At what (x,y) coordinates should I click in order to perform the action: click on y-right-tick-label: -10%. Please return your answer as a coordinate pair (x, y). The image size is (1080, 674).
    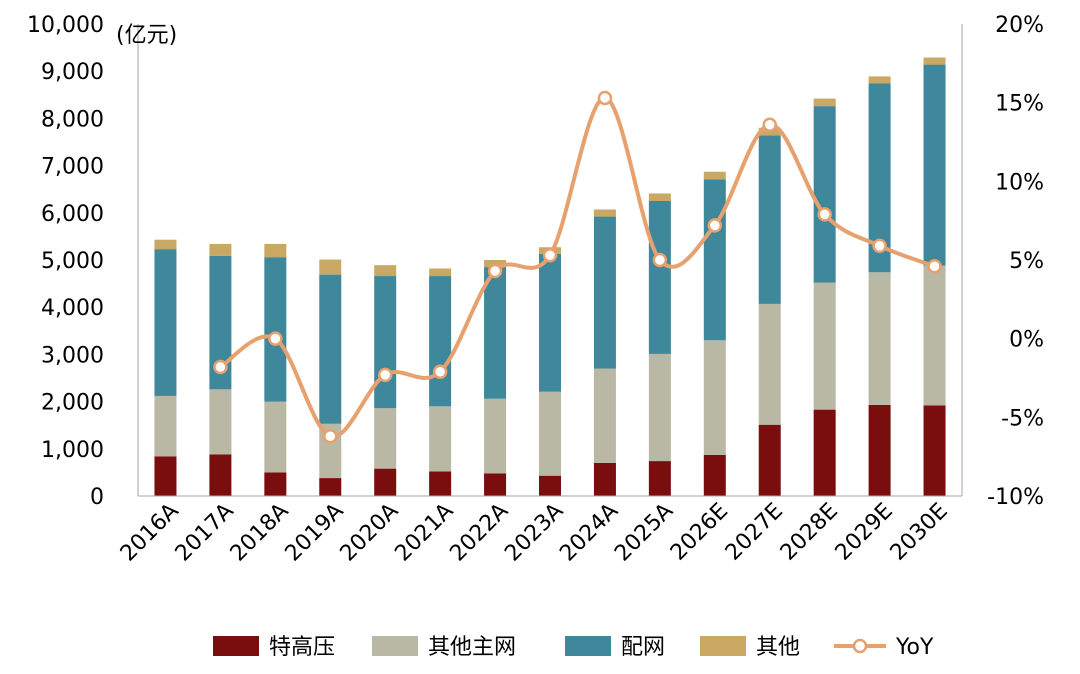
    Looking at the image, I should click on (1015, 497).